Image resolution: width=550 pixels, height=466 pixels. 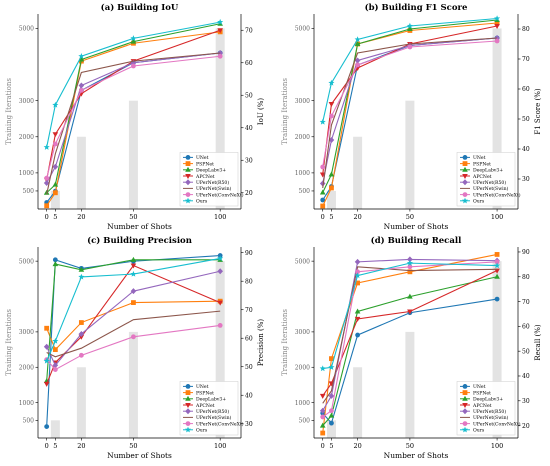 What do you see at coordinates (261, 111) in the screenshot?
I see `y-right-axis-label: IoU (%)` at bounding box center [261, 111].